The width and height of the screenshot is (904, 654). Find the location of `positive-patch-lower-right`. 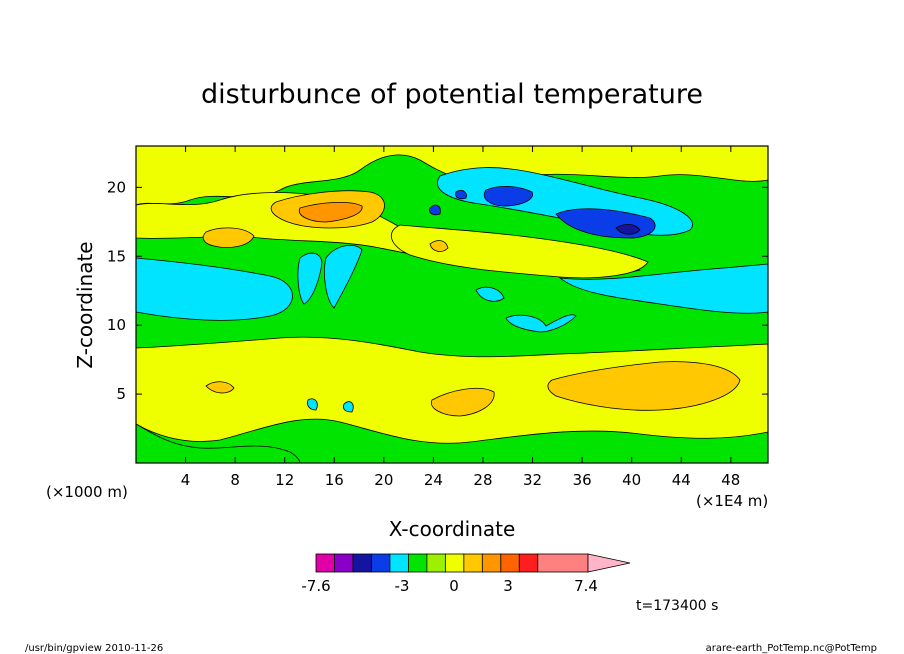

positive-patch-lower-right is located at coordinates (644, 386).